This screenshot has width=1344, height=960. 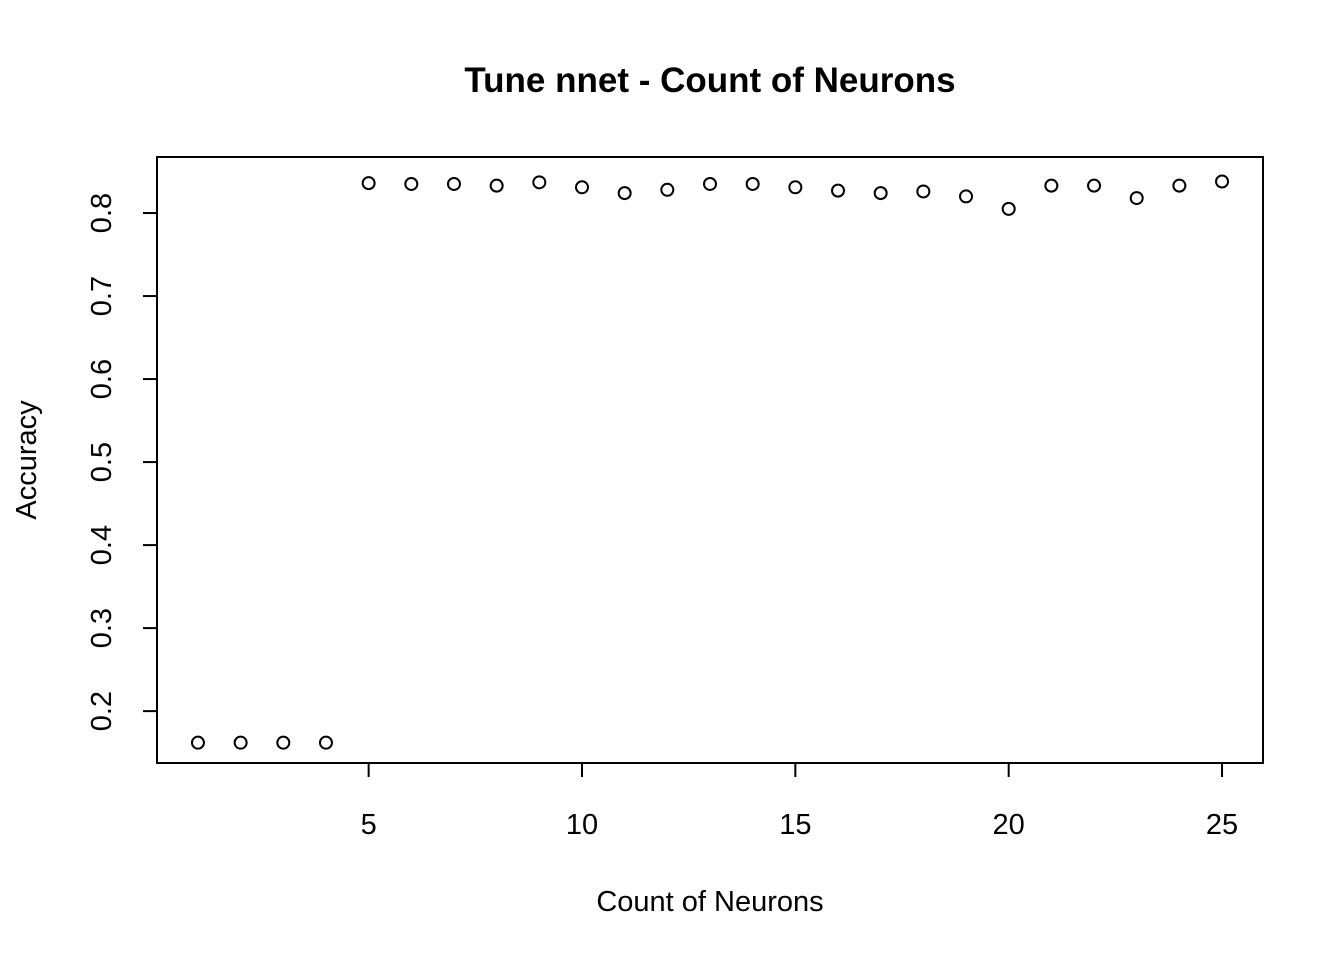 What do you see at coordinates (1222, 825) in the screenshot?
I see `x-tick-label: 25` at bounding box center [1222, 825].